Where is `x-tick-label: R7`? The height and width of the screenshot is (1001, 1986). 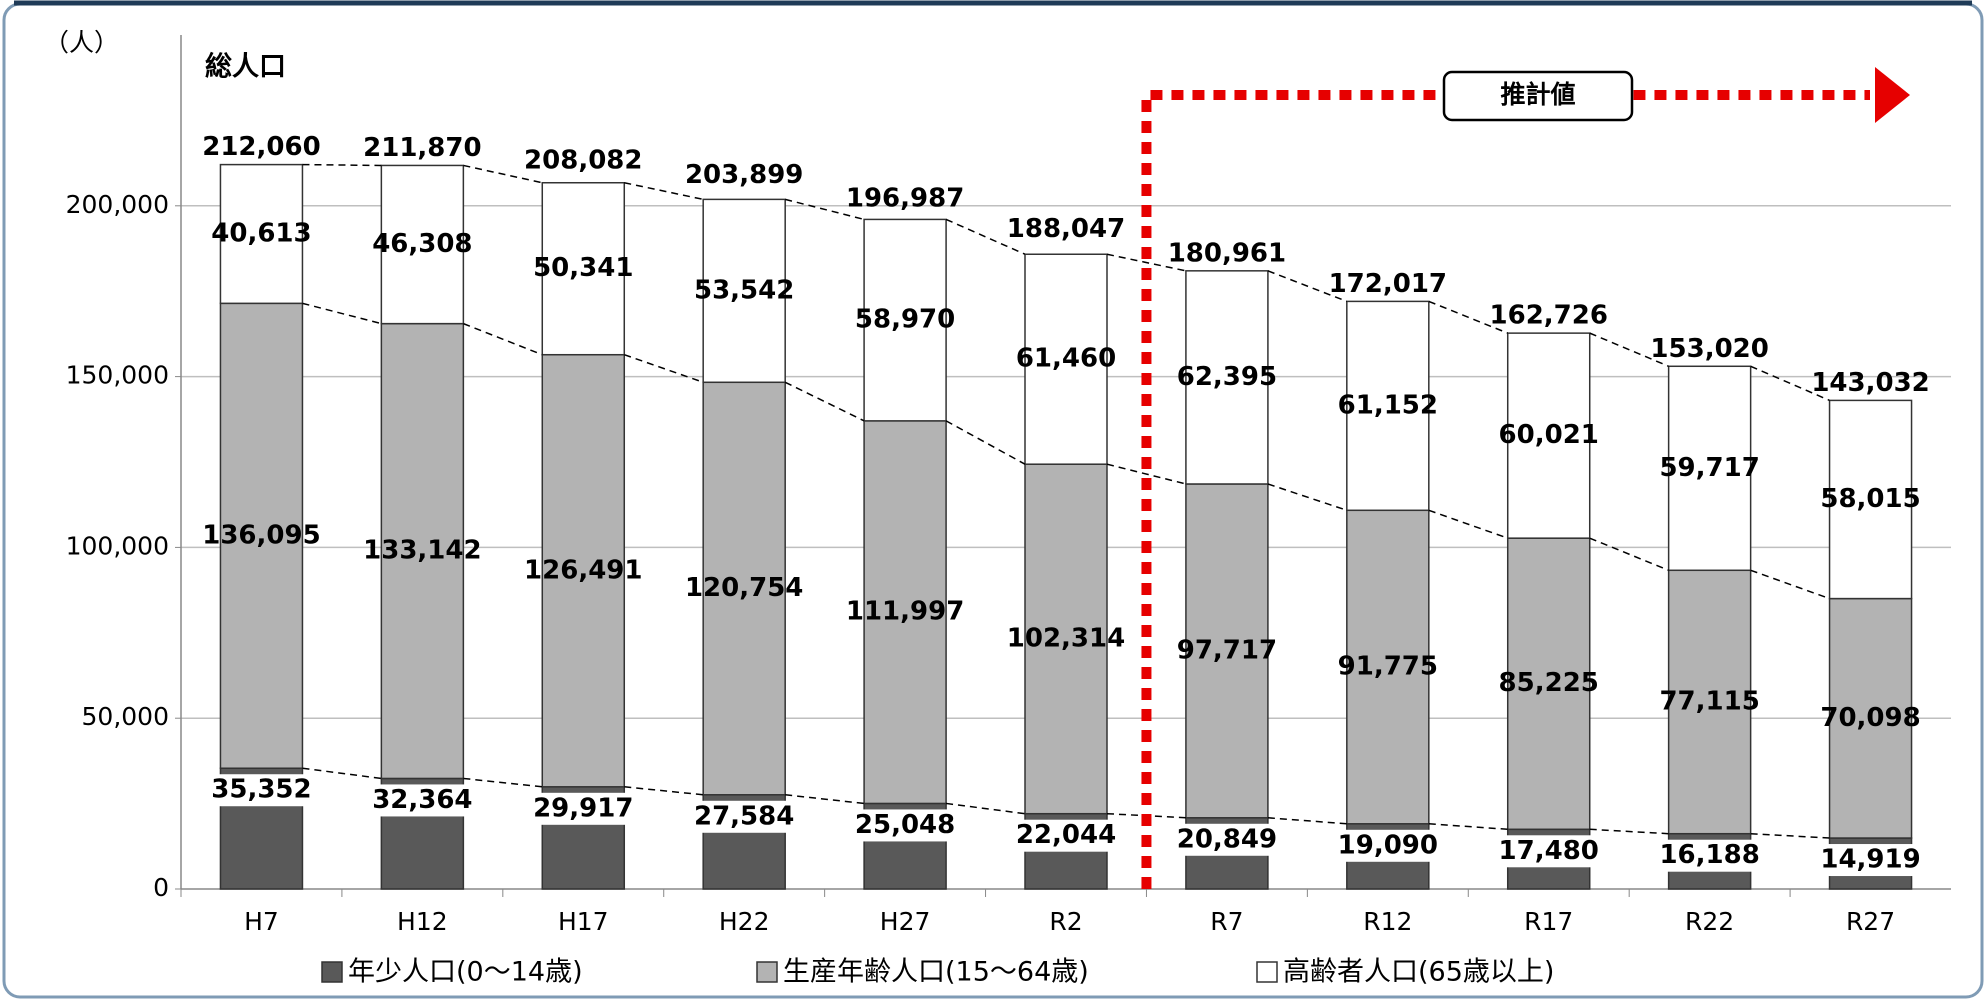 x-tick-label: R7 is located at coordinates (1226, 921).